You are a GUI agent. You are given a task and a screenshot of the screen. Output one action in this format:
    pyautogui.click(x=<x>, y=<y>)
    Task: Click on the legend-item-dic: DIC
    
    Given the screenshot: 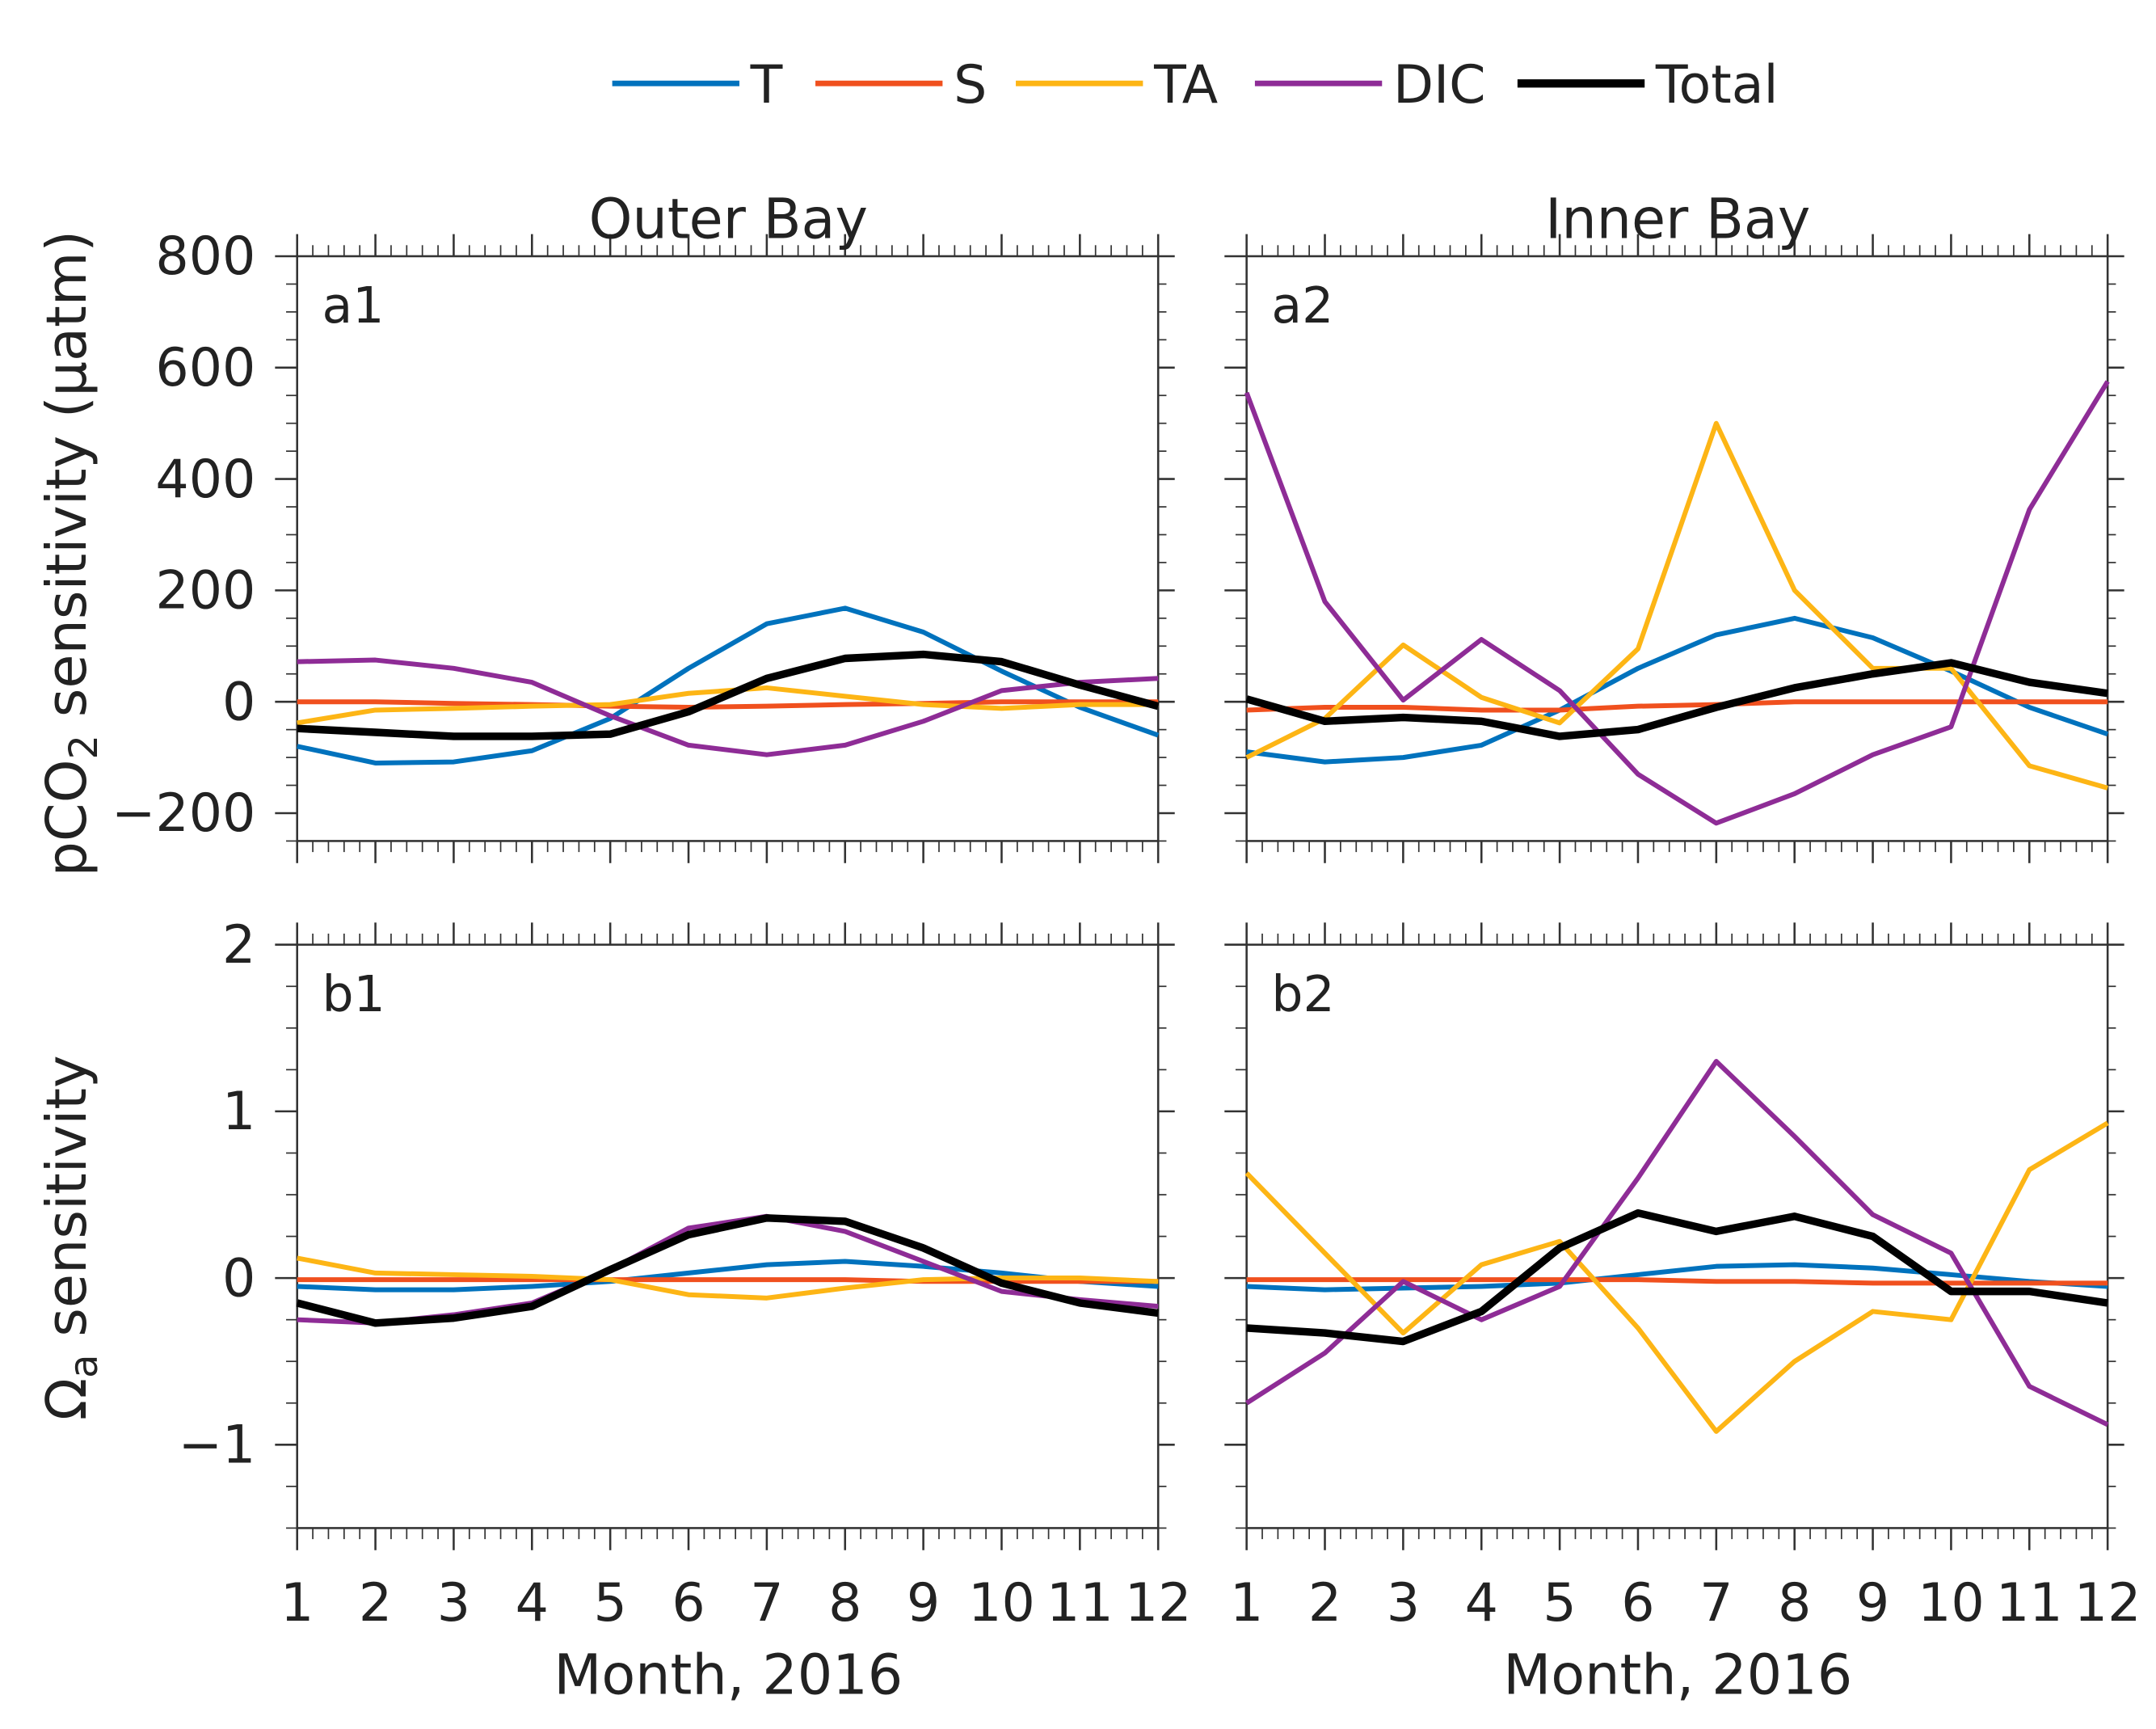 What is the action you would take?
    pyautogui.click(x=1370, y=85)
    